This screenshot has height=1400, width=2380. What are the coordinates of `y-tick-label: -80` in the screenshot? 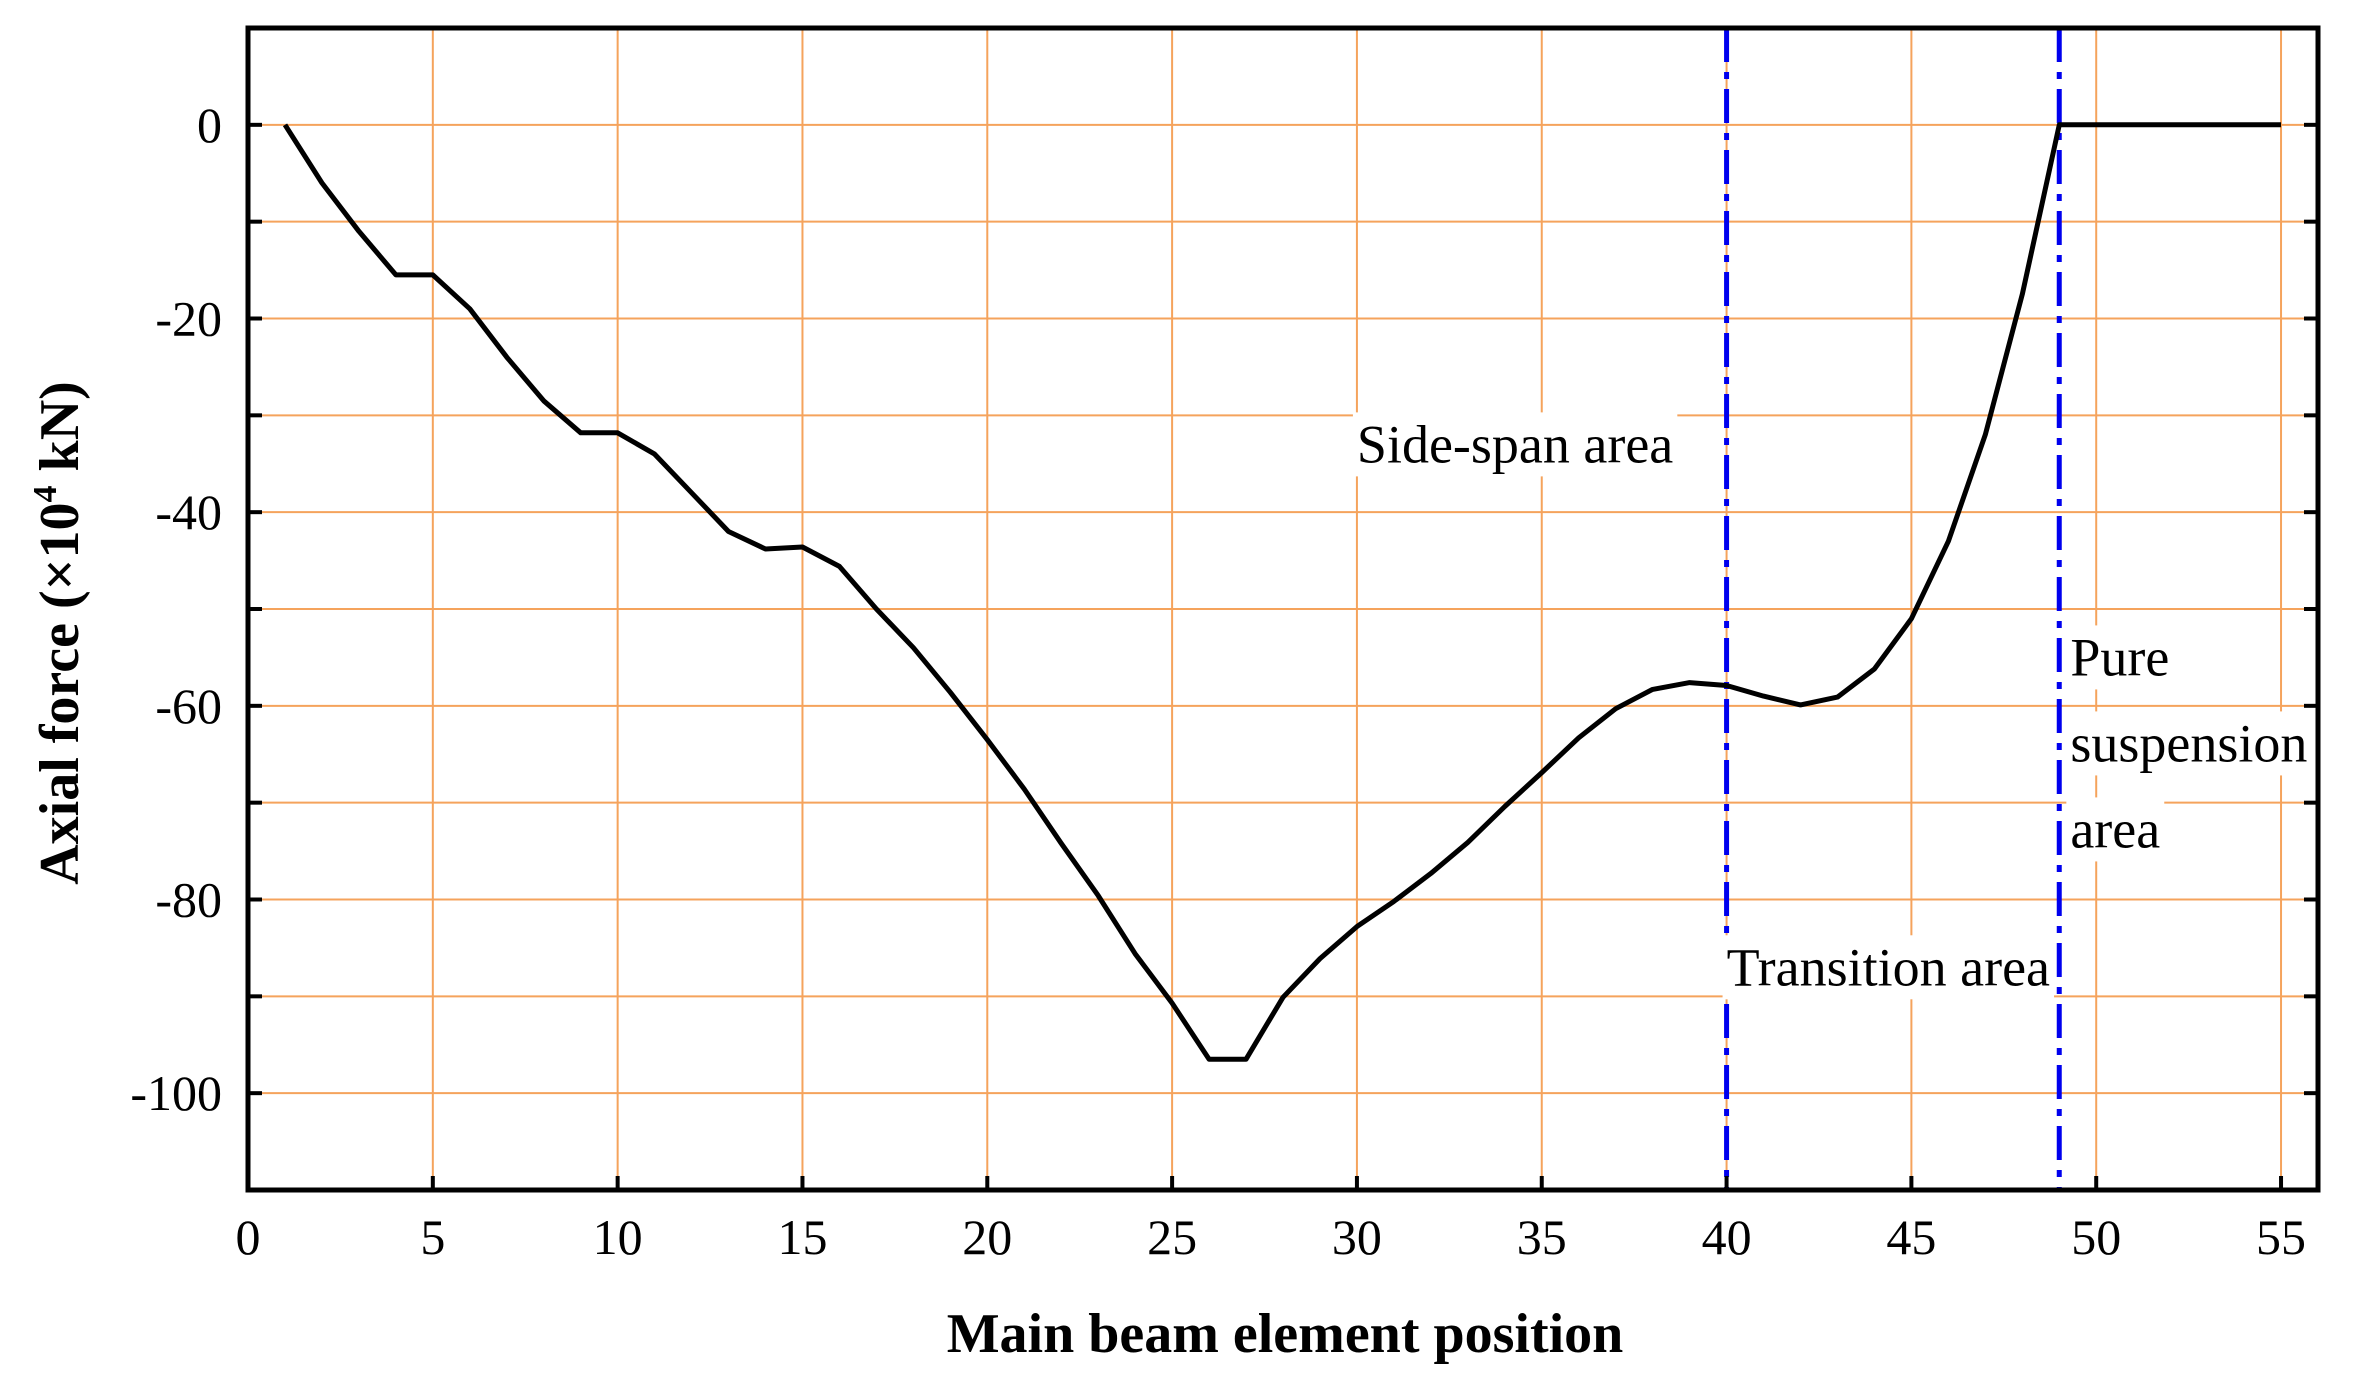 It's located at (188, 900).